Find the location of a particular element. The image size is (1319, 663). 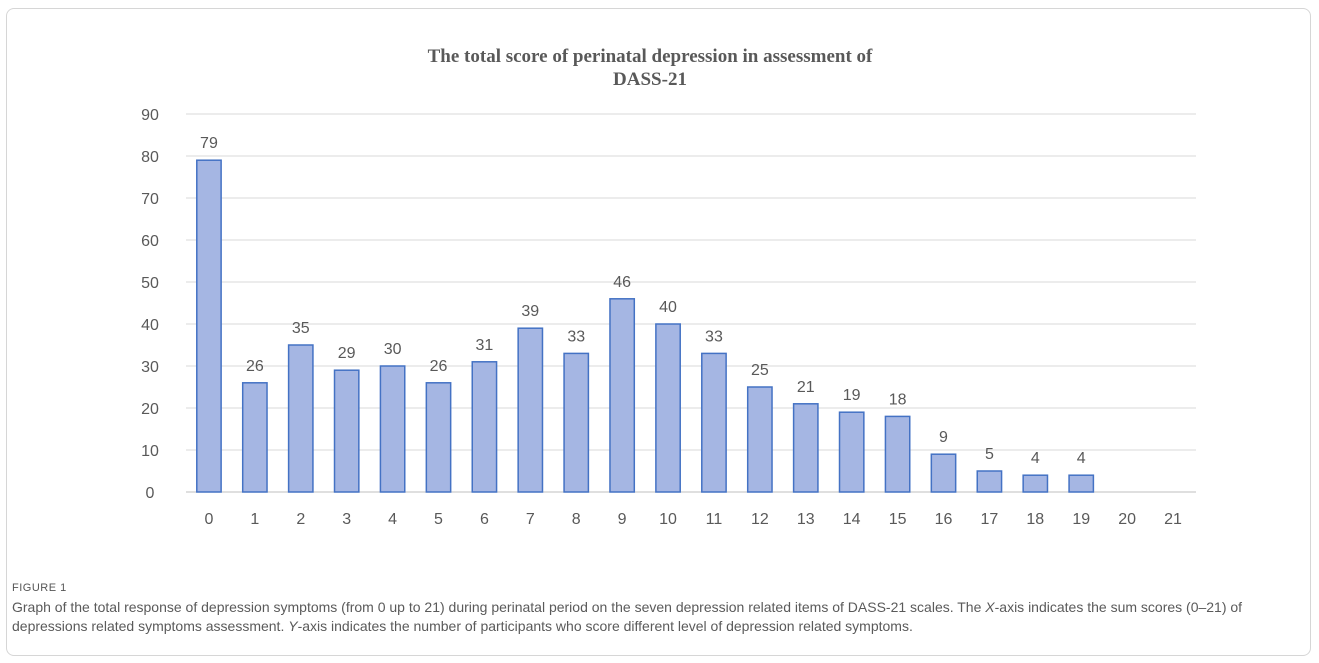

y-tick-label: 40 is located at coordinates (150, 325).